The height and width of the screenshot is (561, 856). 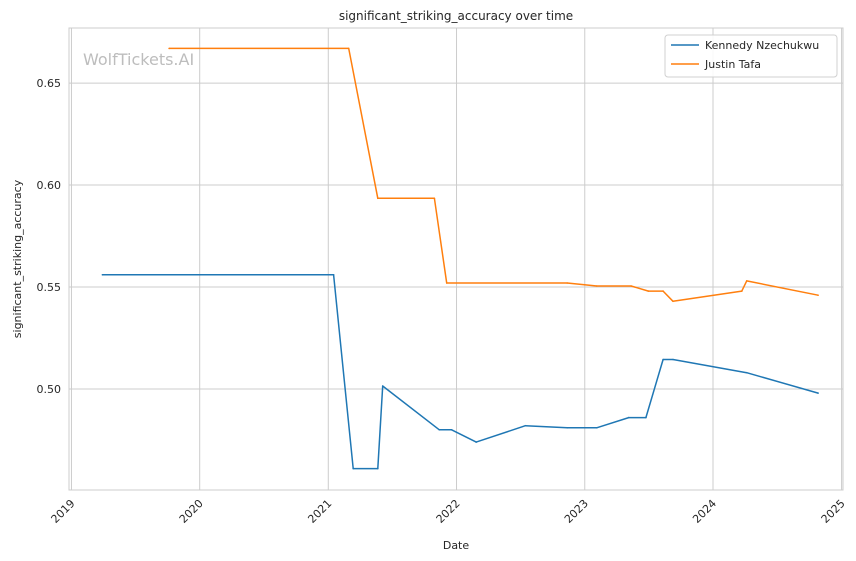 What do you see at coordinates (49, 185) in the screenshot?
I see `y-tick-label: 0.60` at bounding box center [49, 185].